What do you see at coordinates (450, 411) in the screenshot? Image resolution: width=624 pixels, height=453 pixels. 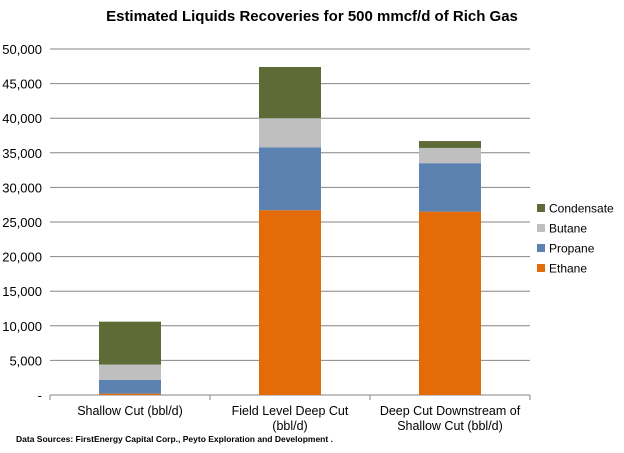 I see `x-tick-label: Deep Cut Downstream of` at bounding box center [450, 411].